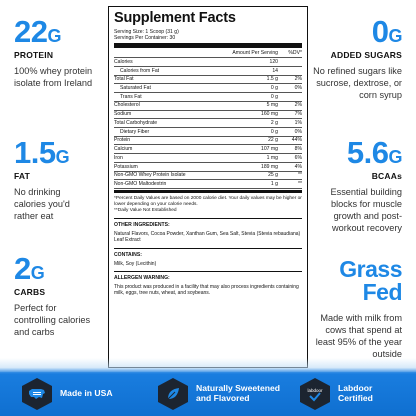 This screenshot has height=416, width=416. Describe the element at coordinates (269, 166) in the screenshot. I see `nutrient-amount: 189 mg` at that location.